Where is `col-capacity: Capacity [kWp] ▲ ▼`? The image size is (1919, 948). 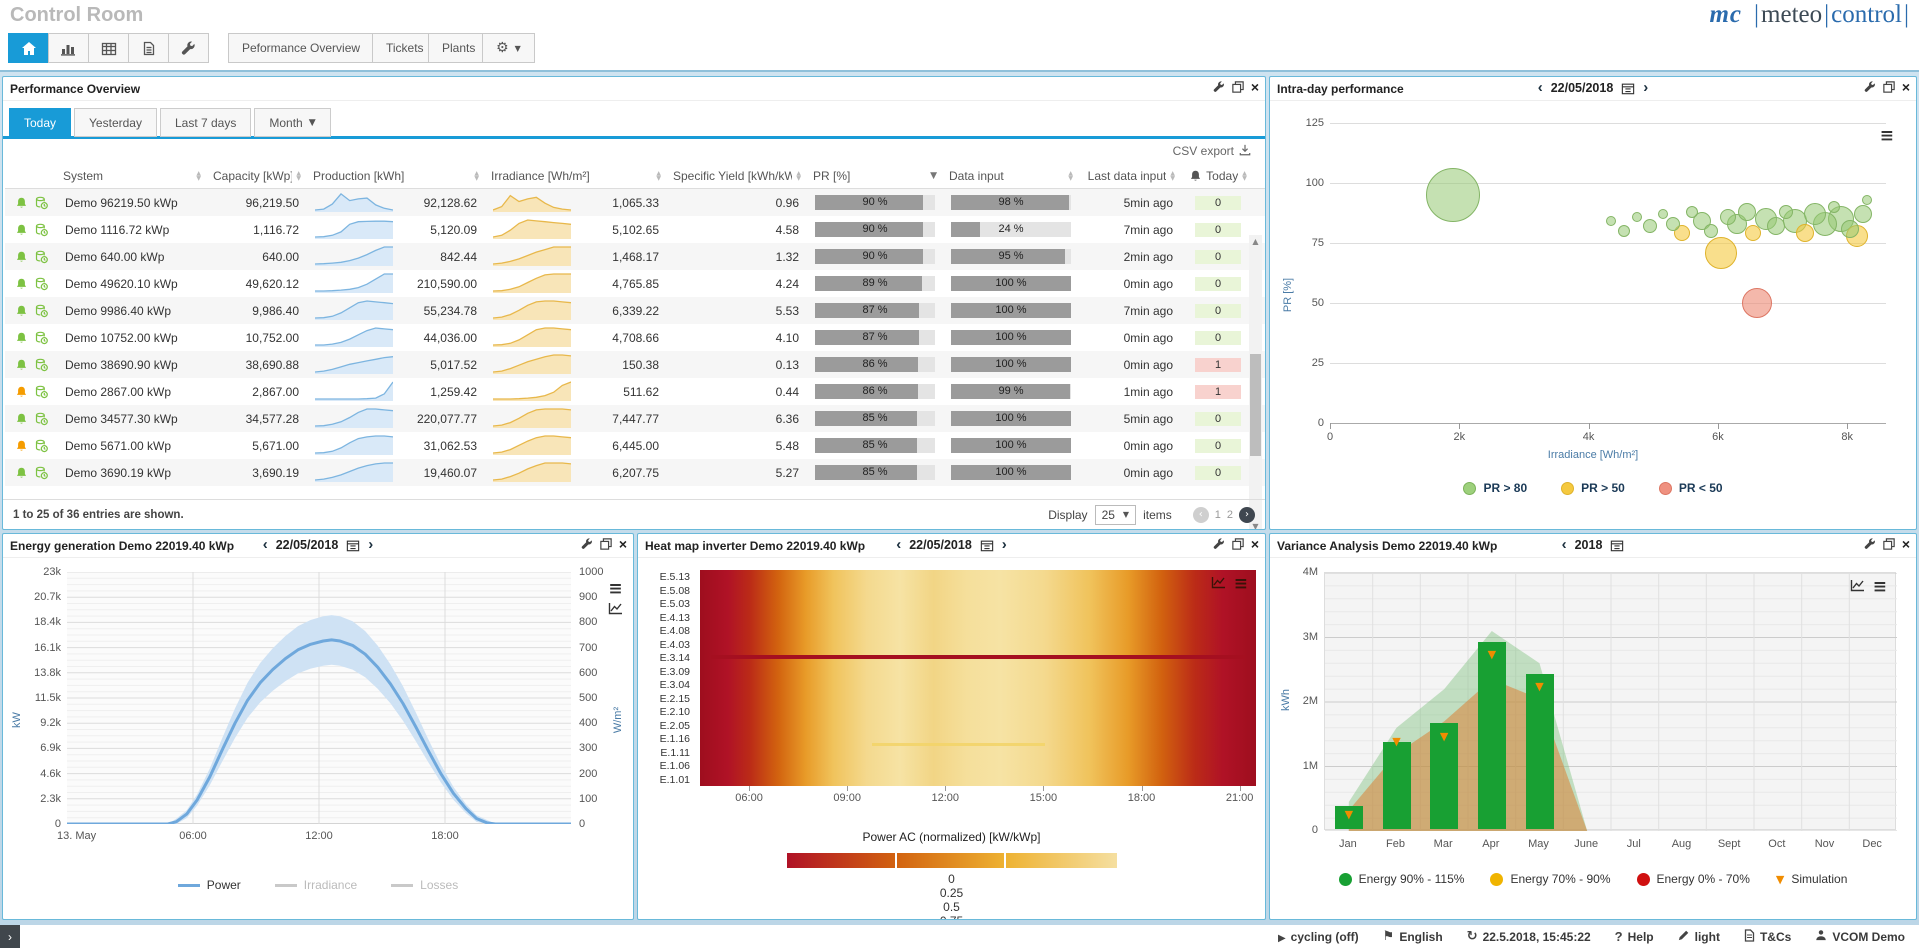
col-capacity: Capacity [kWp] ▲ ▼ is located at coordinates (257, 175).